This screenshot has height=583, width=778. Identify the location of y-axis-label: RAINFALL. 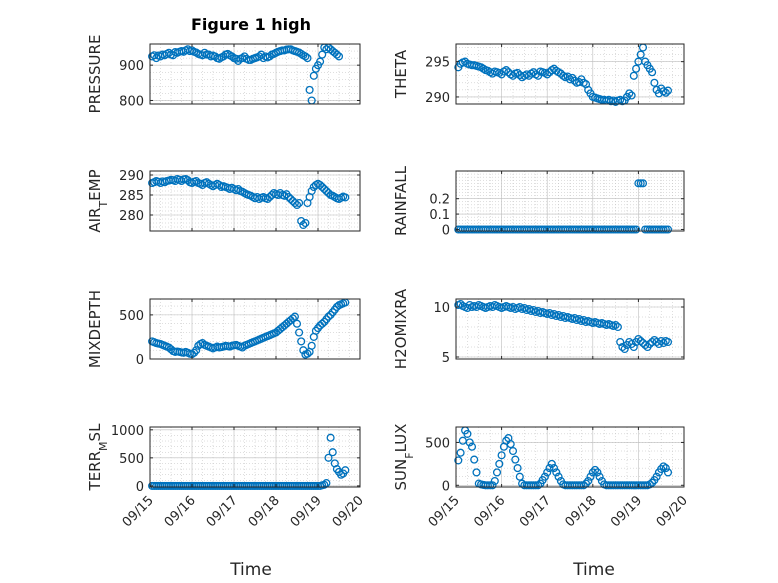
(401, 200).